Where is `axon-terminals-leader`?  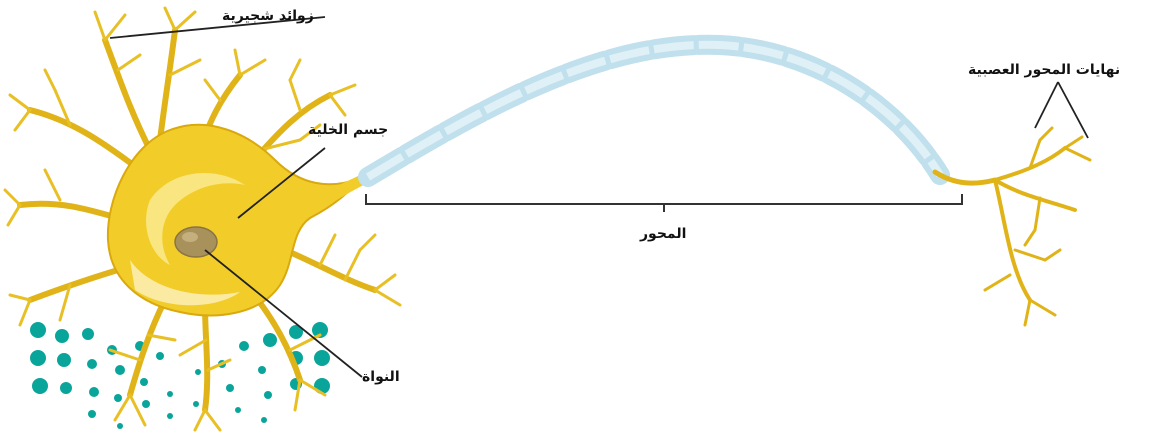
axon-terminals-leader is located at coordinates (1061, 110).